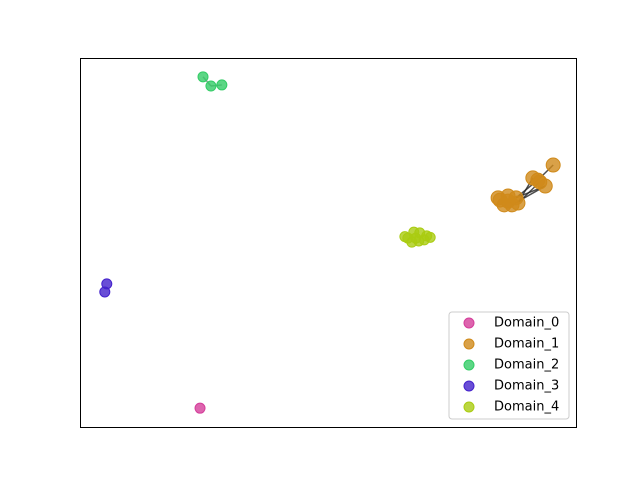 This screenshot has width=640, height=480. Describe the element at coordinates (526, 344) in the screenshot. I see `legend-label: Domain_1` at that location.